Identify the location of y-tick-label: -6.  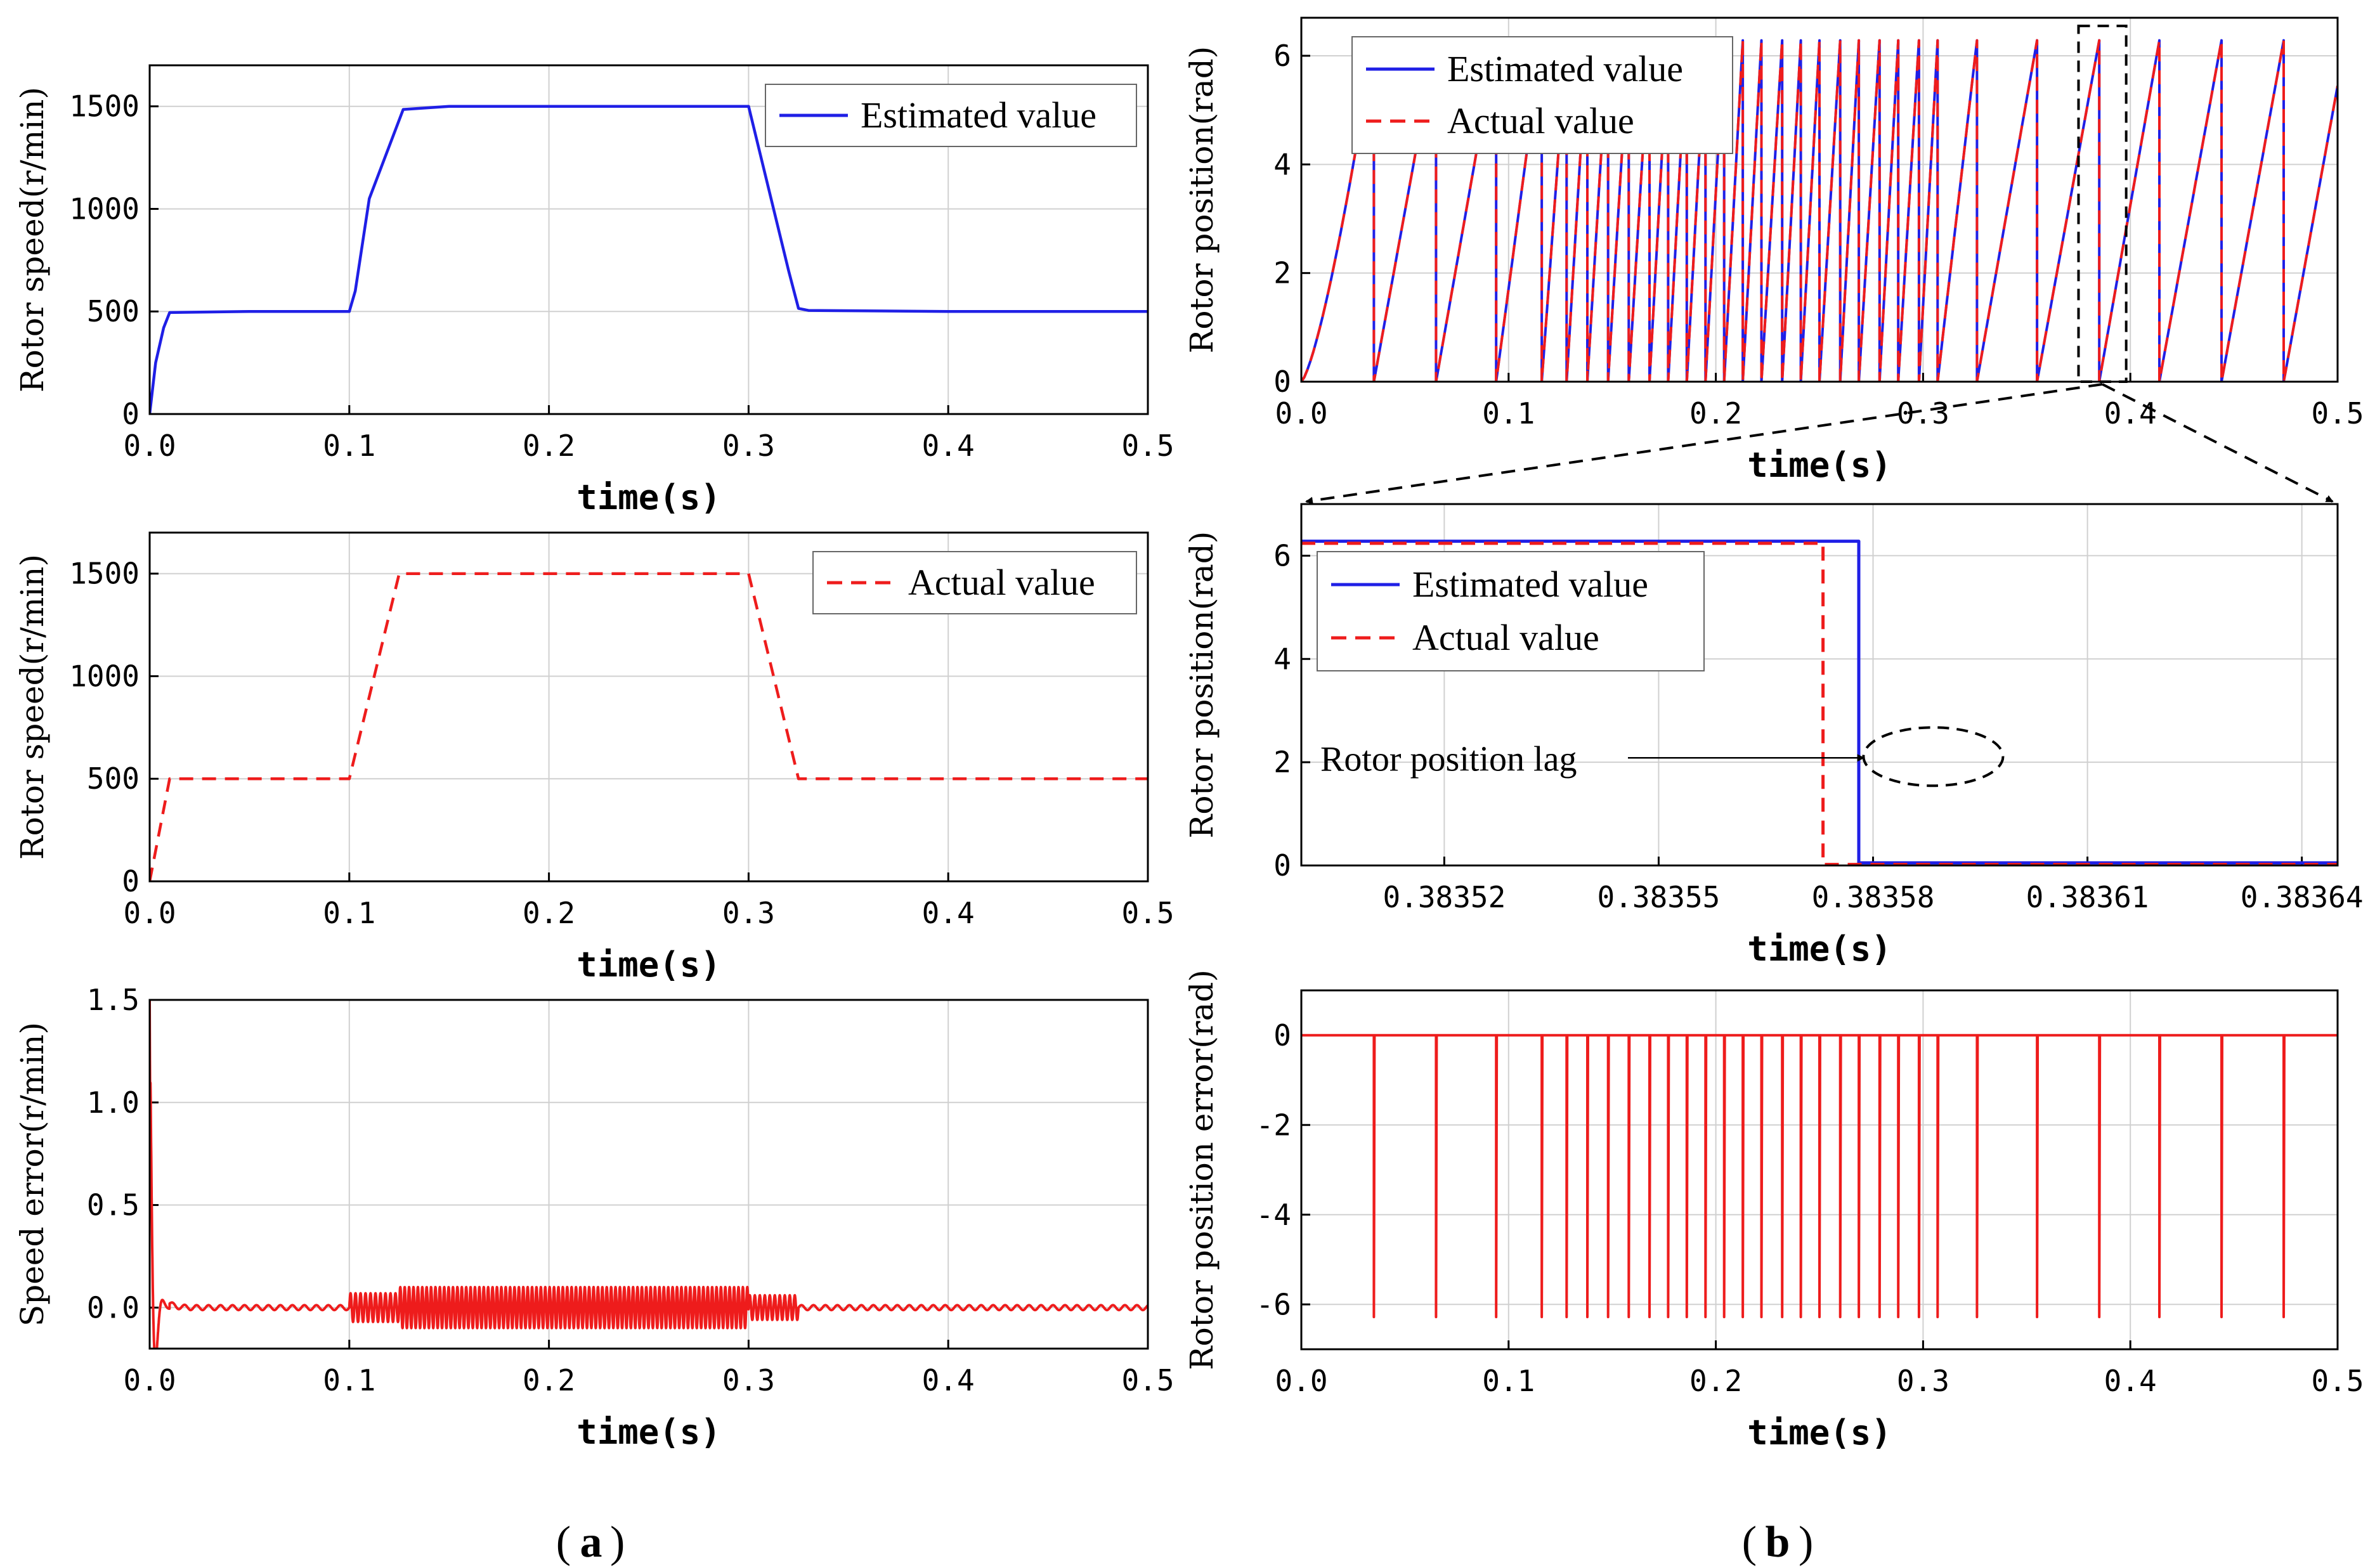
(1273, 1304).